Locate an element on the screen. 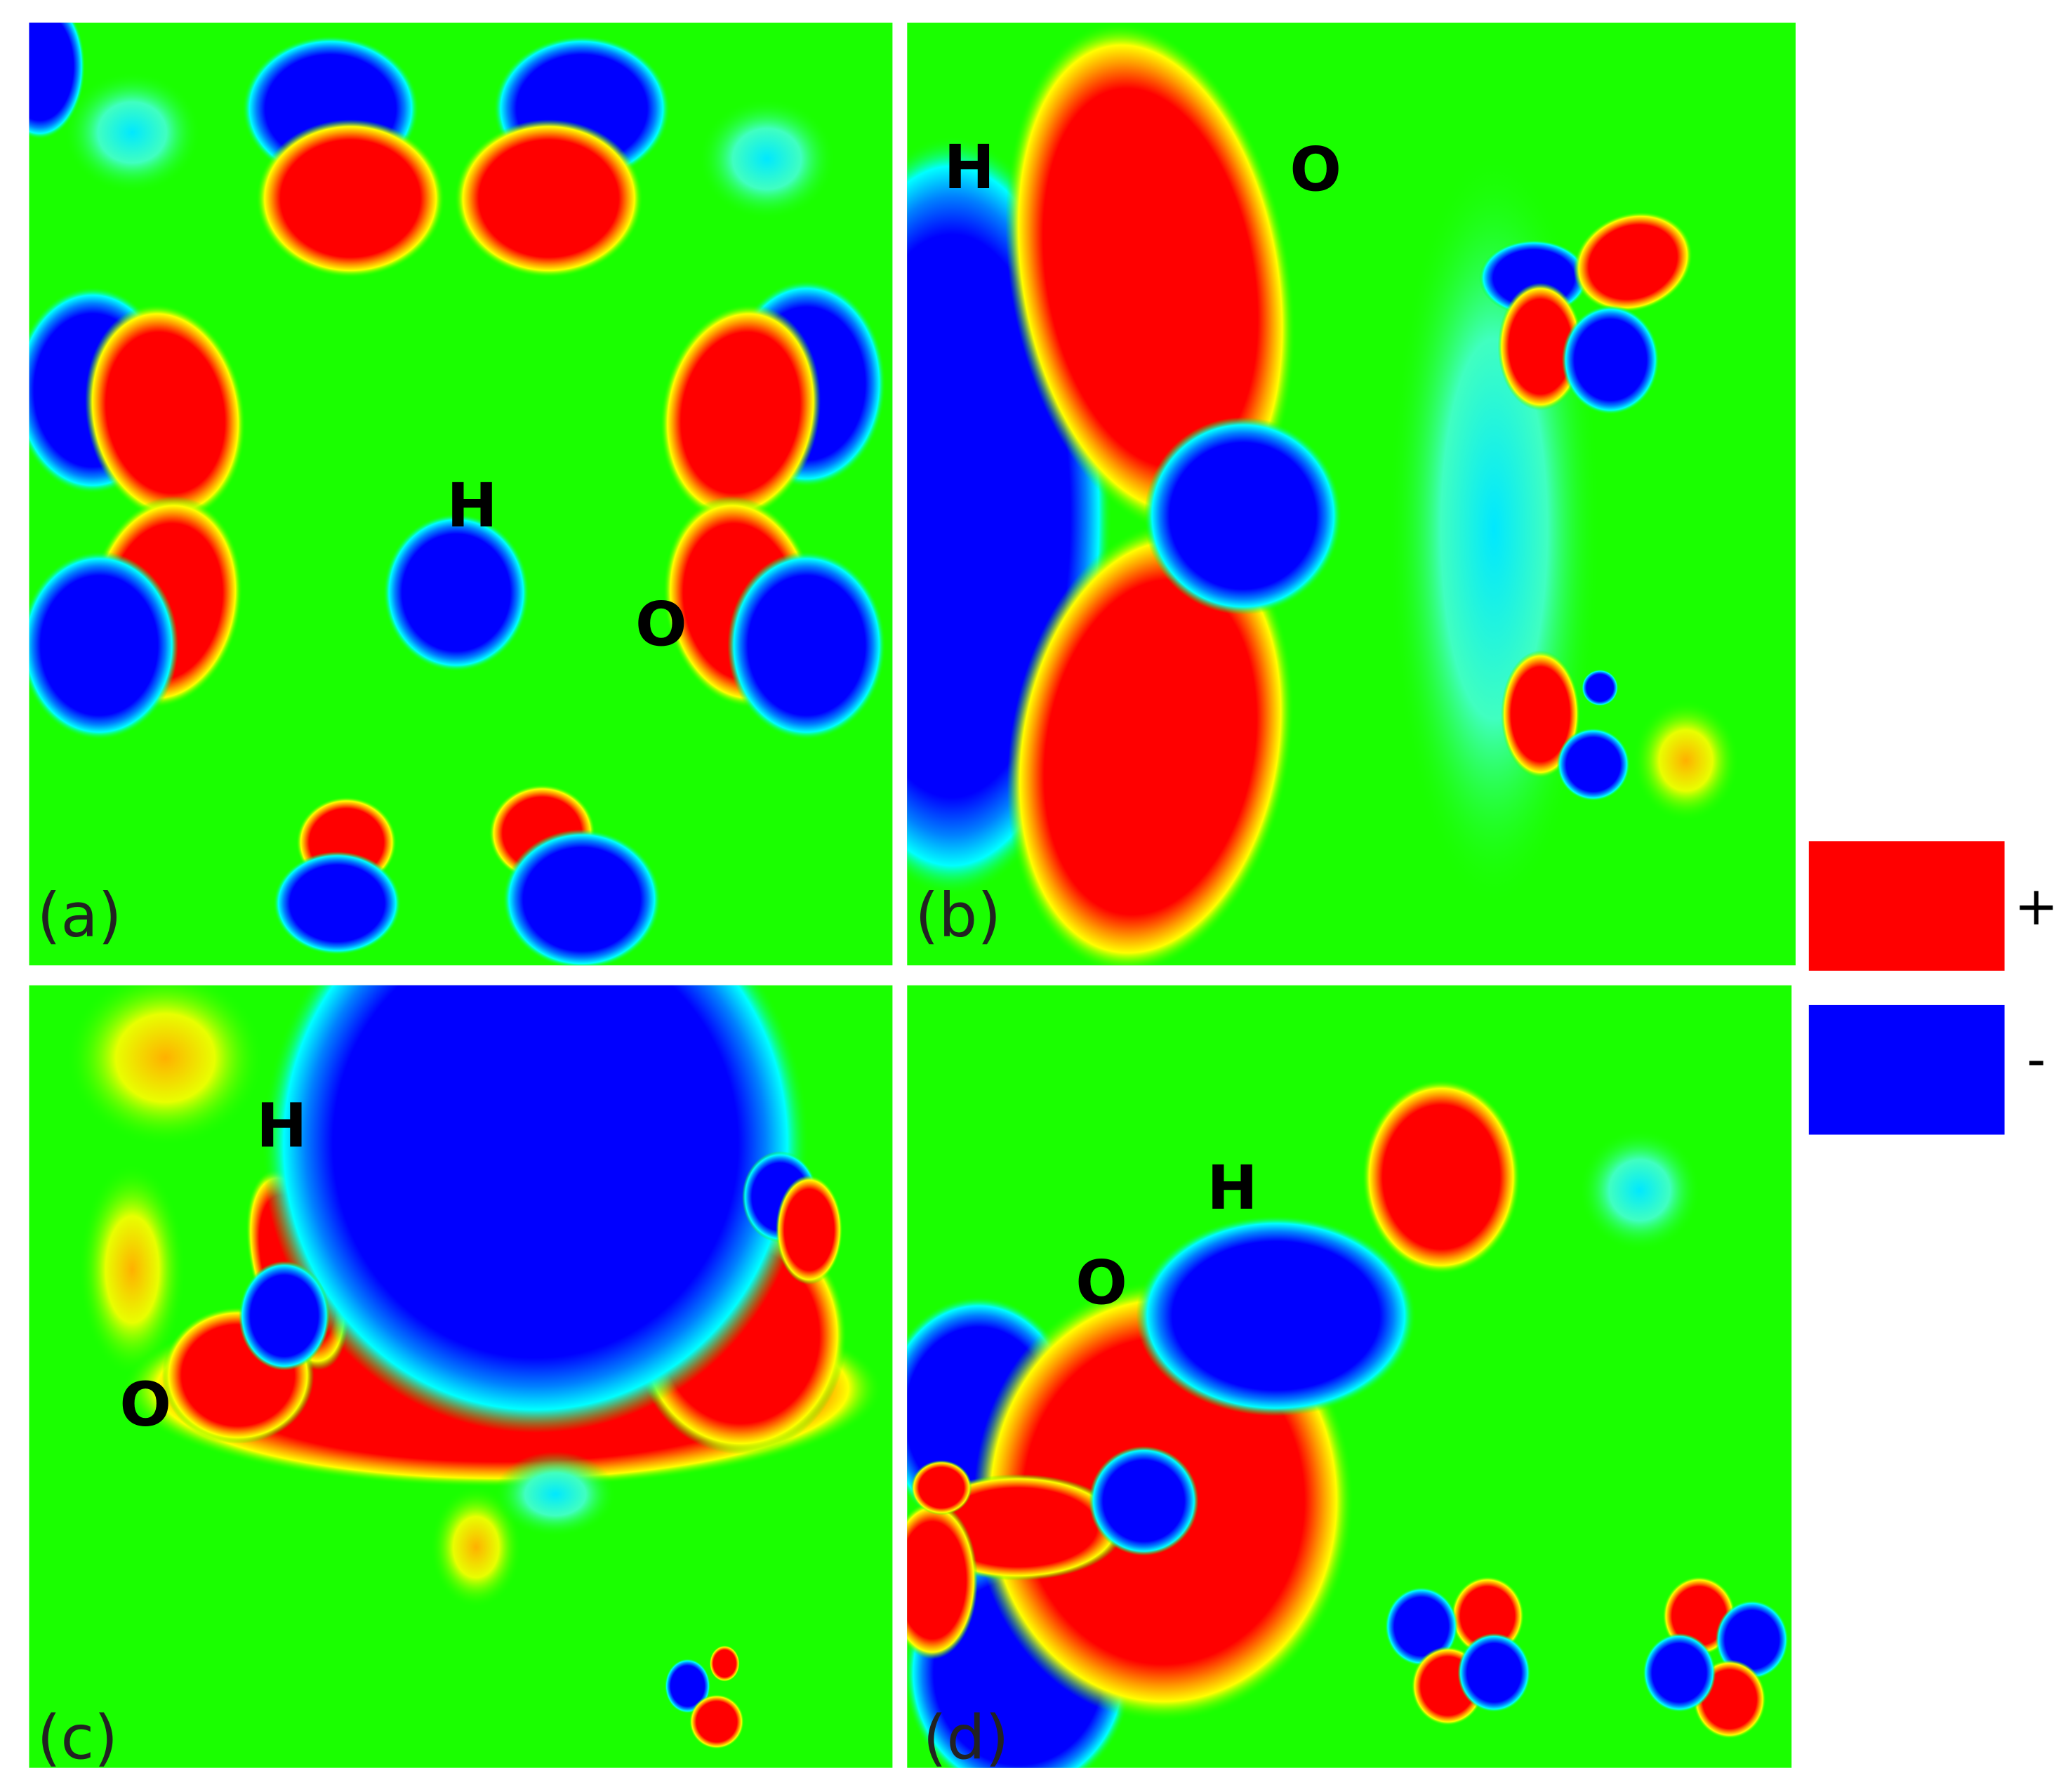 The width and height of the screenshot is (2068, 1792). panel-label: (c) is located at coordinates (77, 1739).